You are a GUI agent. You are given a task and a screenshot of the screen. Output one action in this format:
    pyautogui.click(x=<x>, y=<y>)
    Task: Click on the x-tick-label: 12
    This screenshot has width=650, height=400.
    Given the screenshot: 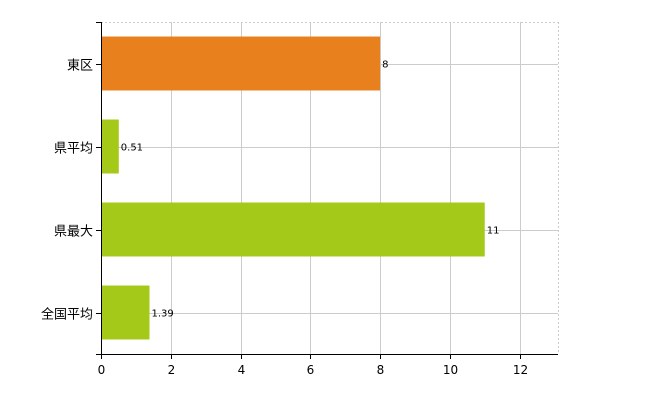 What is the action you would take?
    pyautogui.click(x=520, y=370)
    